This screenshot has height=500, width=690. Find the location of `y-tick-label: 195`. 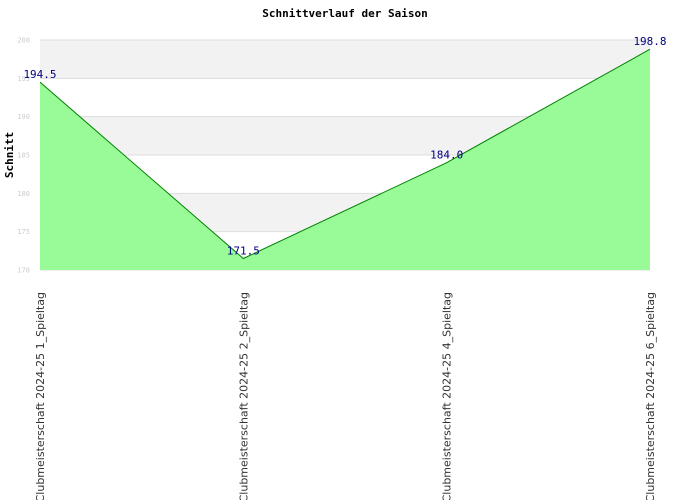

y-tick-label: 195 is located at coordinates (23, 79).